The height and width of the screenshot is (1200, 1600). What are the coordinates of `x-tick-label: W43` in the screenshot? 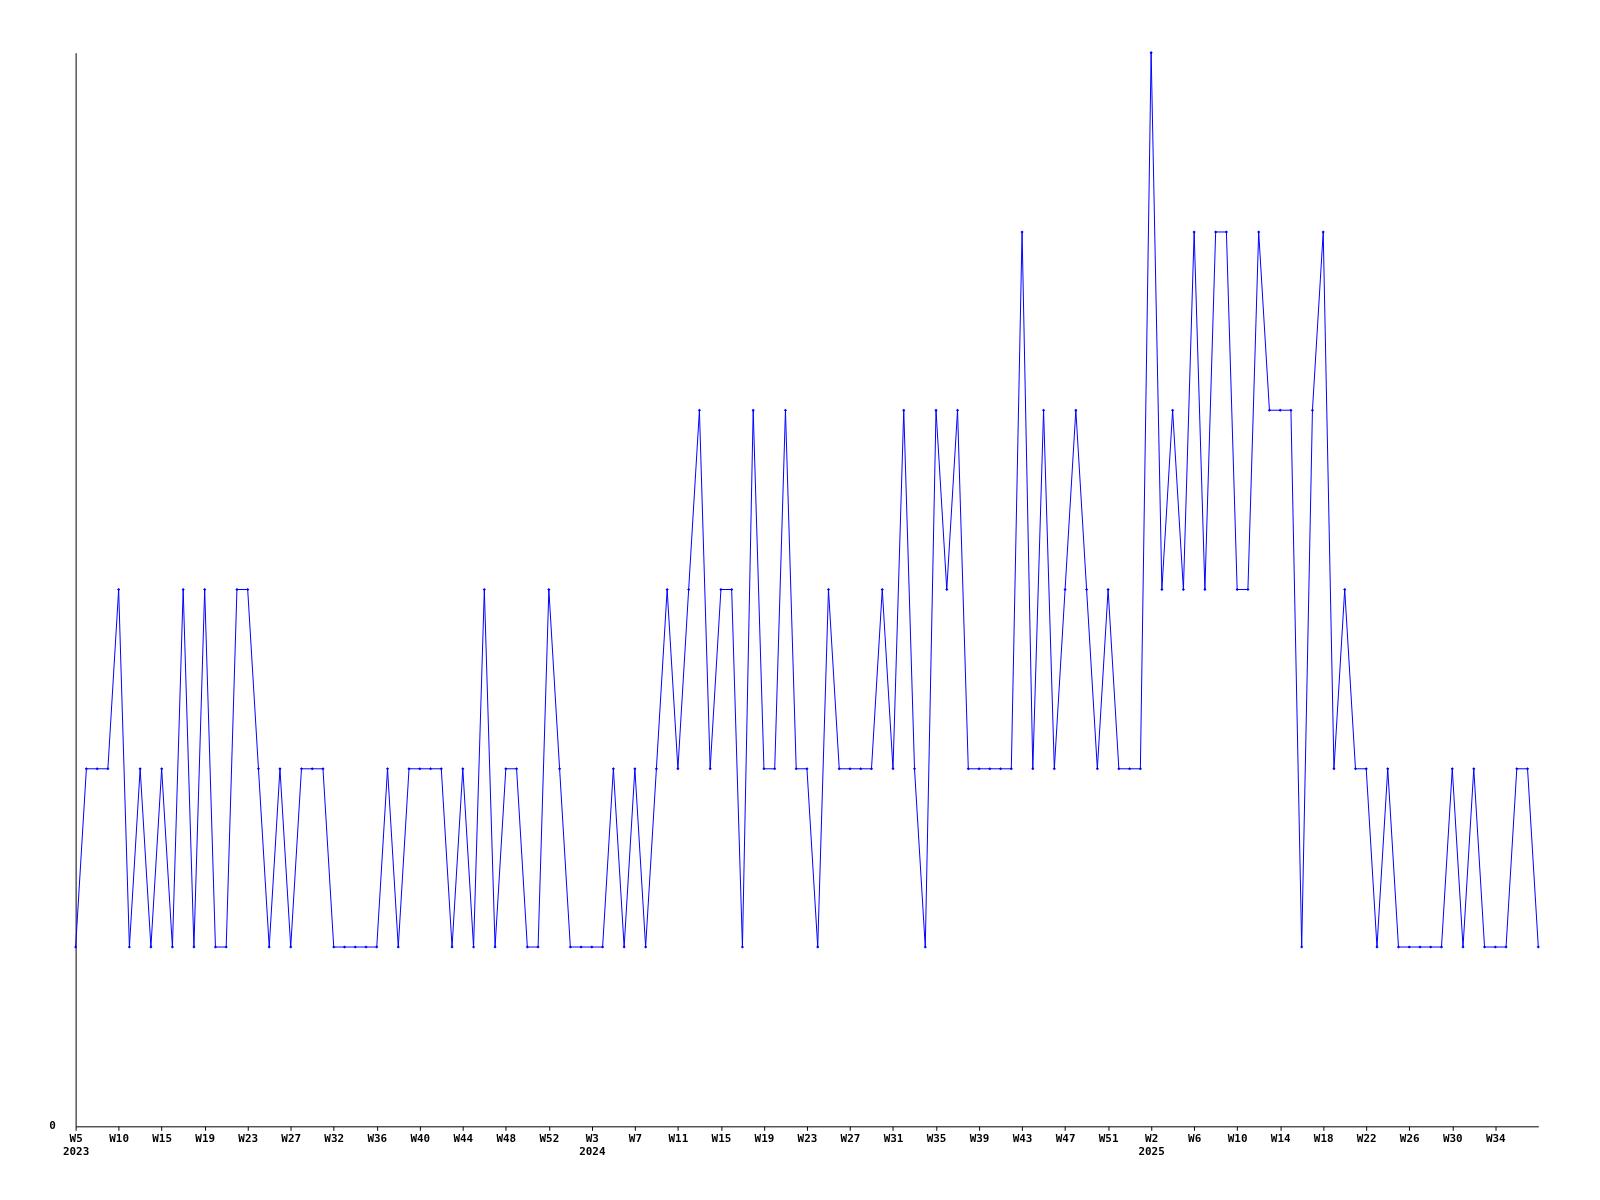 It's located at (1022, 1138).